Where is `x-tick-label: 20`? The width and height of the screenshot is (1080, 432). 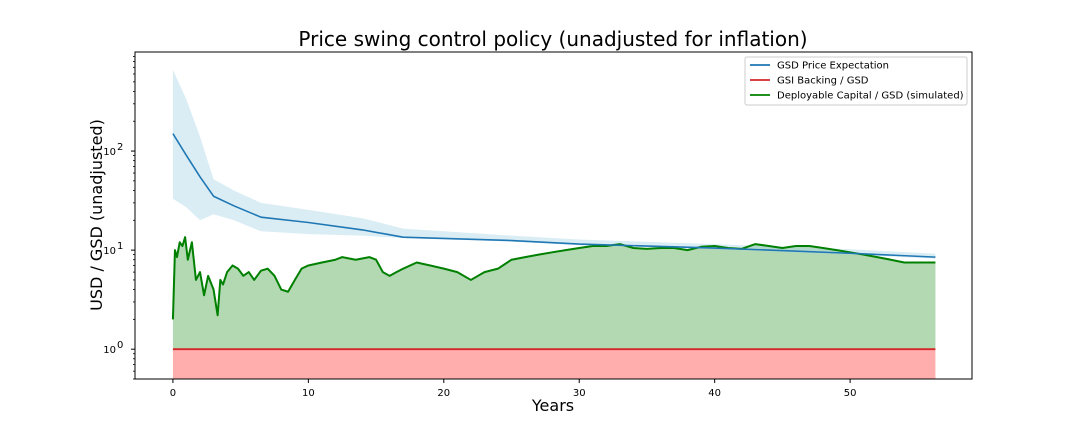 x-tick-label: 20 is located at coordinates (443, 393).